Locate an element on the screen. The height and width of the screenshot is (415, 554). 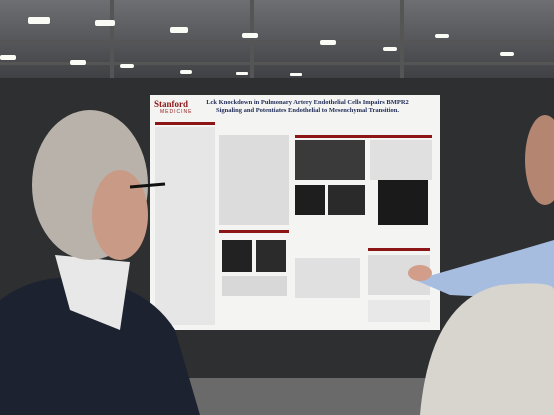
poster-logo-sub: MEDICINE is located at coordinates (176, 112).